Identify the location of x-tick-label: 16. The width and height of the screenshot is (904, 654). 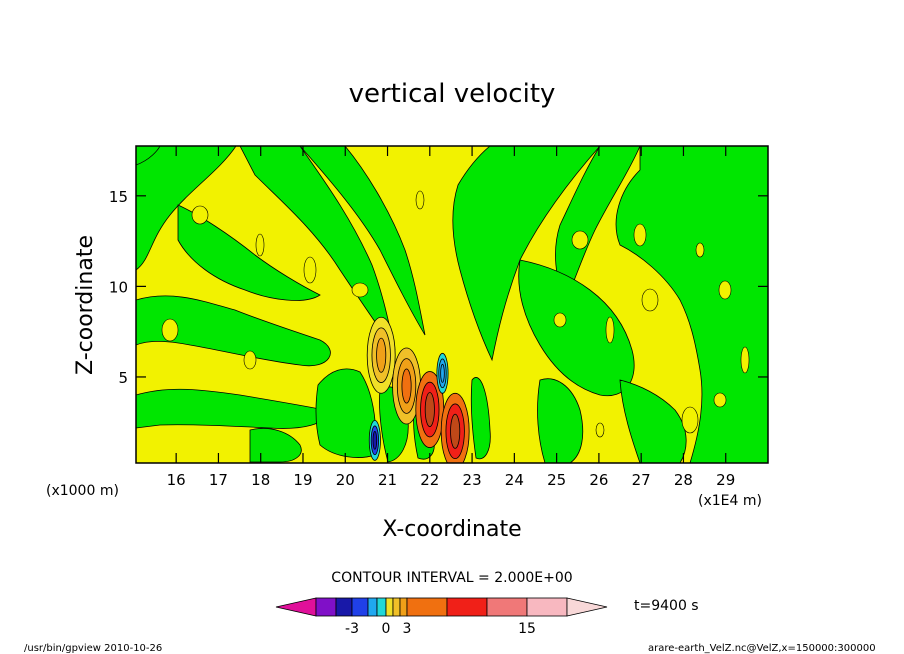
(176, 480).